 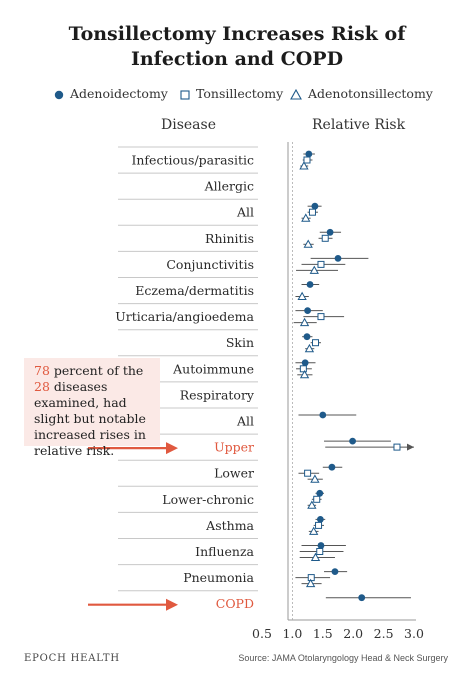 I want to click on row-label: Upper, so click(x=234, y=447).